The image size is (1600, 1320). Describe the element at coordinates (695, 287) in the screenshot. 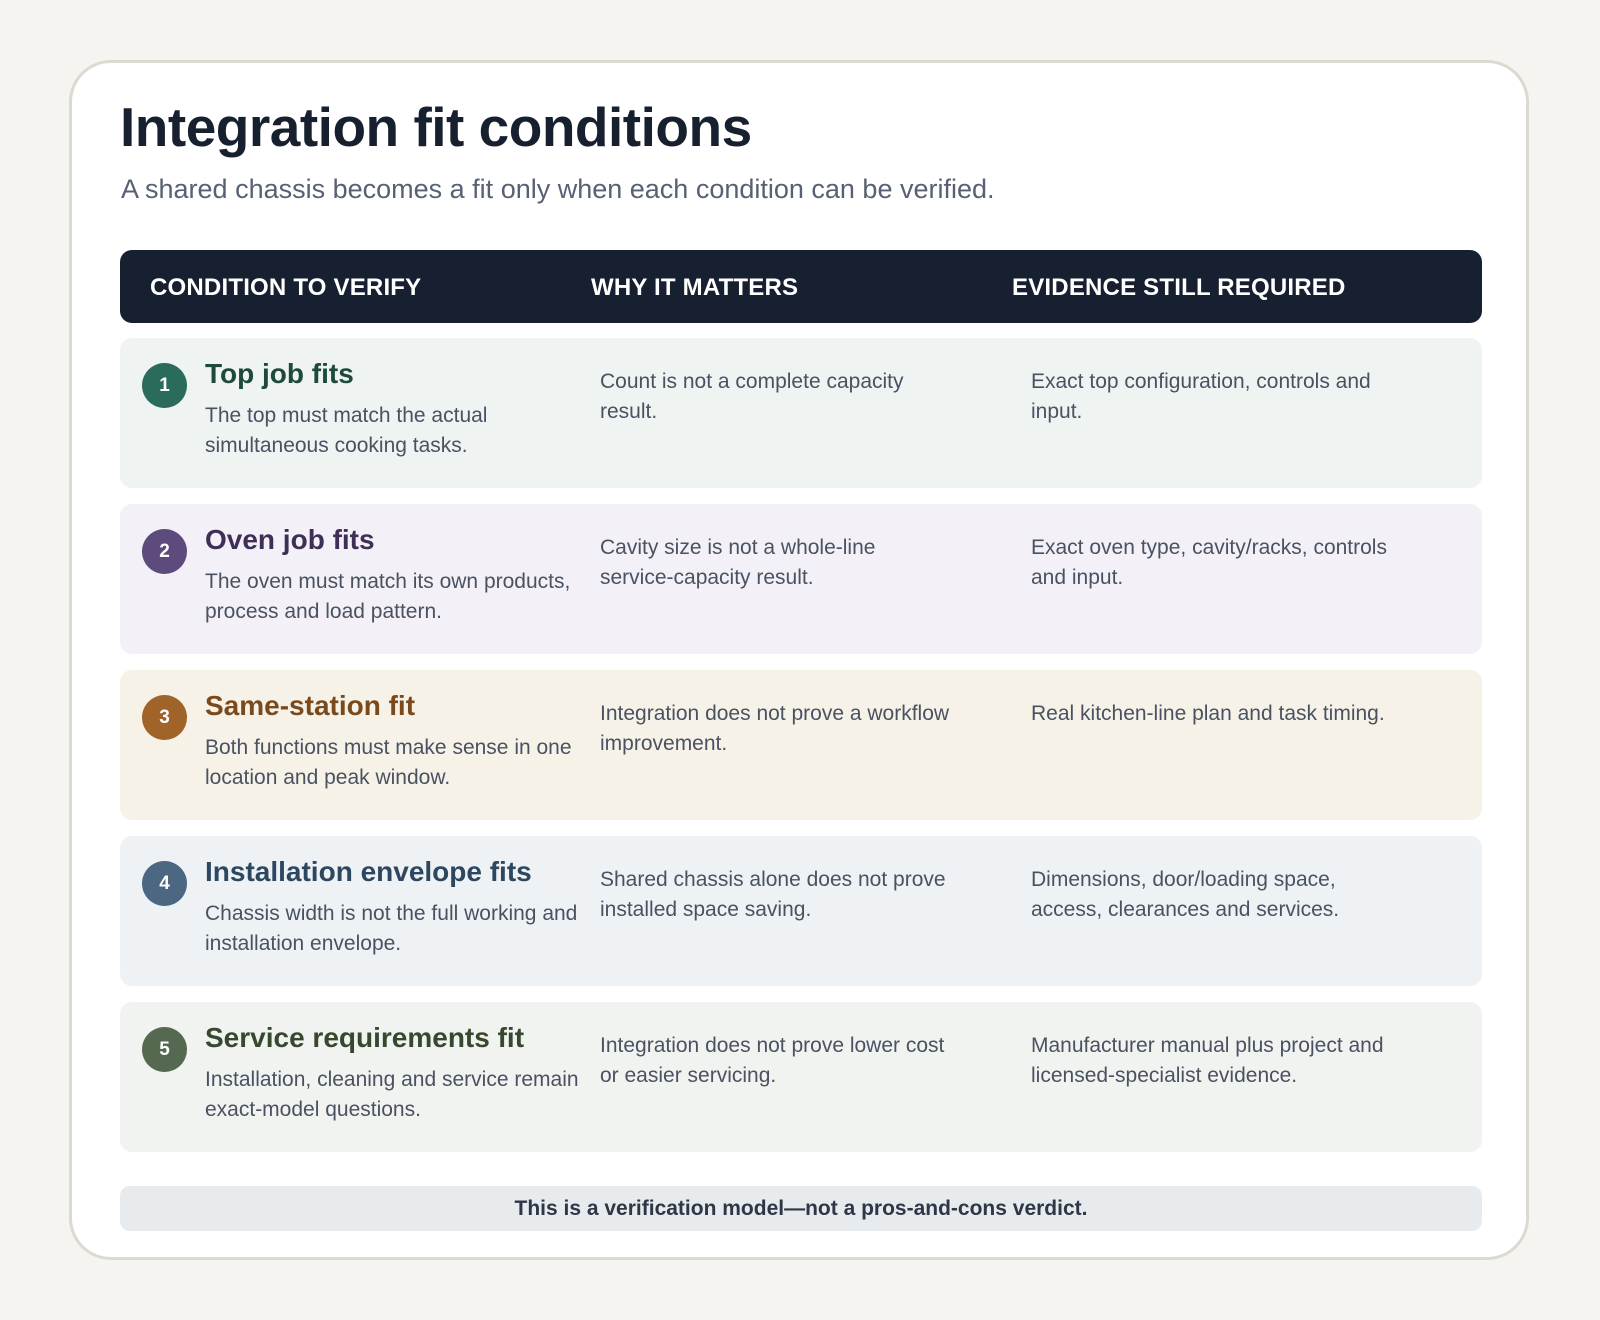

I see `column-header-why: WHY IT MATTERS` at that location.